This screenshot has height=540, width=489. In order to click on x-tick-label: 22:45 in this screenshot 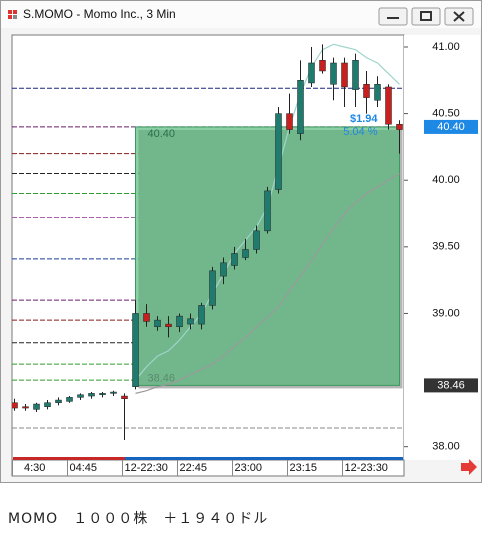, I will do `click(194, 468)`.